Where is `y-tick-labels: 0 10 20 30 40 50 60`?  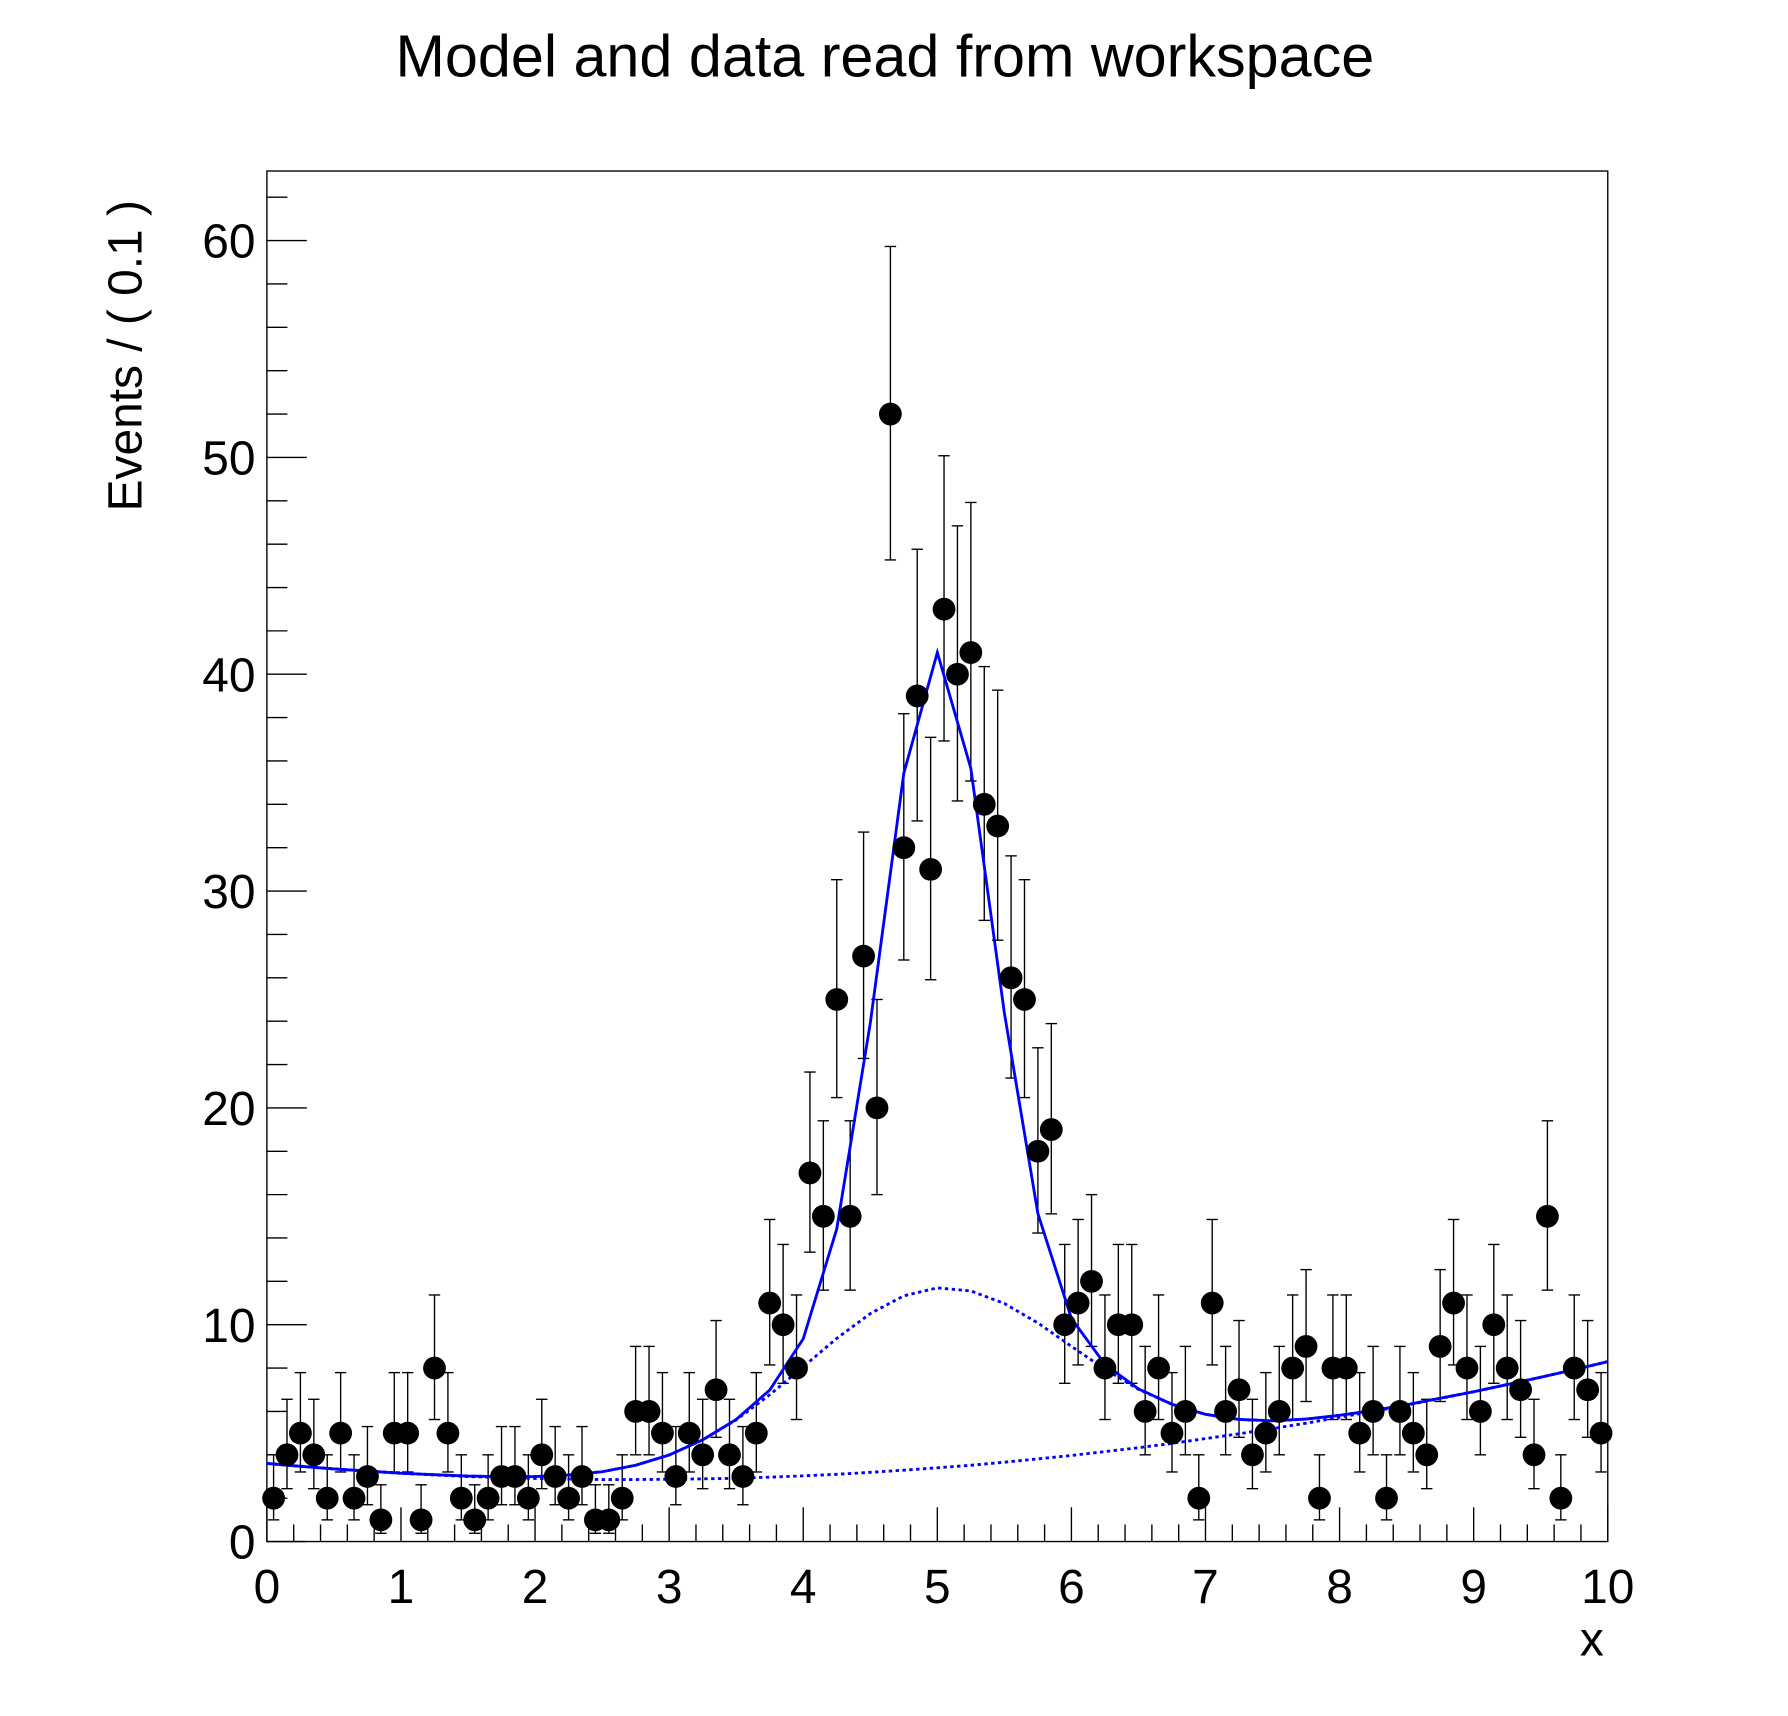
y-tick-labels: 0 10 20 30 40 50 60 is located at coordinates (228, 893).